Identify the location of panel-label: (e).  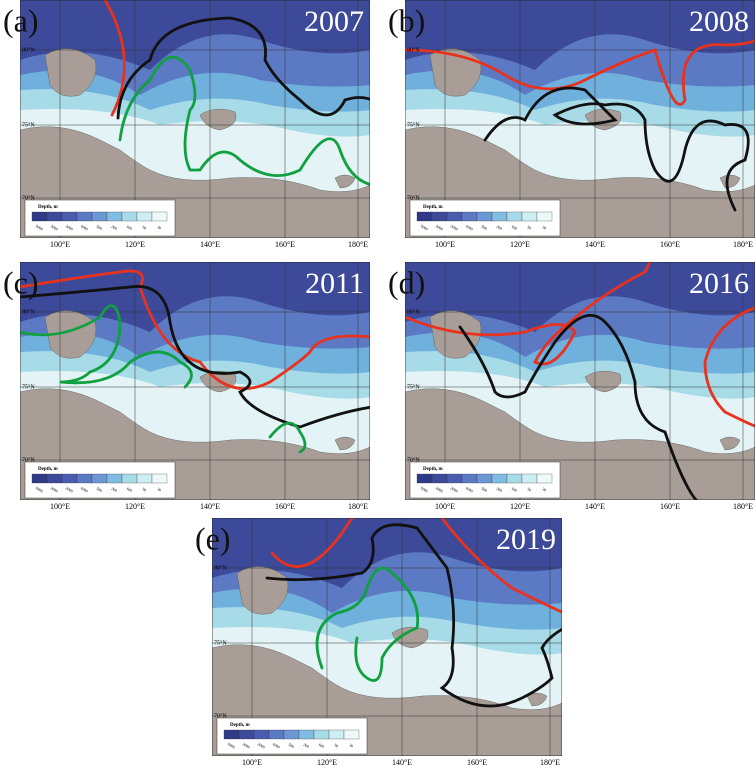
(213, 538).